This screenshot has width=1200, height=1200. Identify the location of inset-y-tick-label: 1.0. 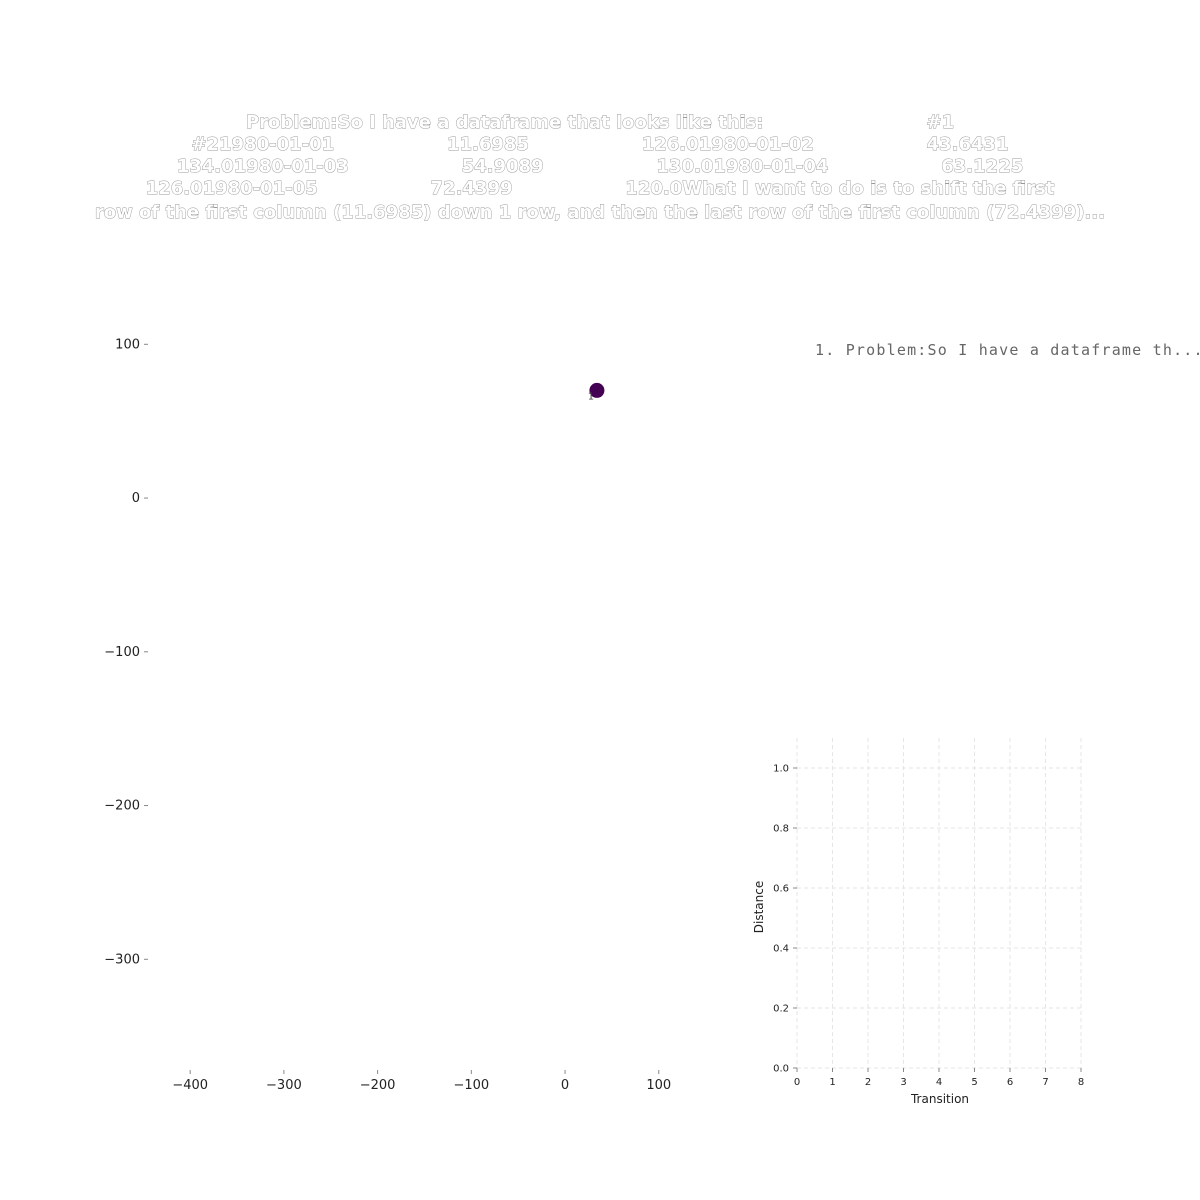
(781, 769).